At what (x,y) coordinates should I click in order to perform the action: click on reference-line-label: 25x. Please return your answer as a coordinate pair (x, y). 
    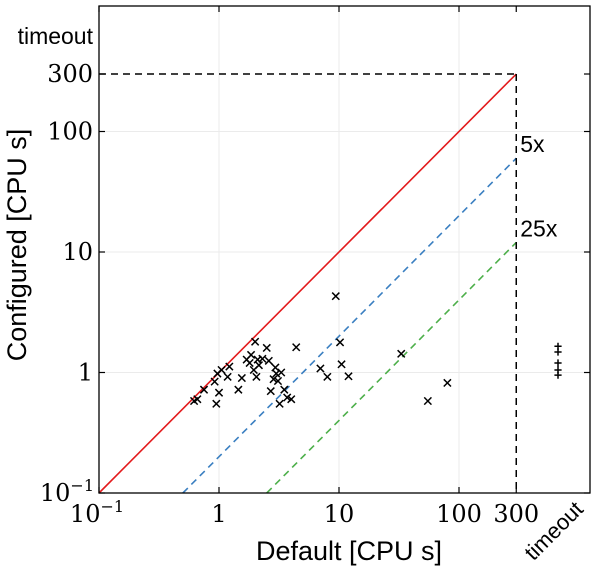
    Looking at the image, I should click on (539, 228).